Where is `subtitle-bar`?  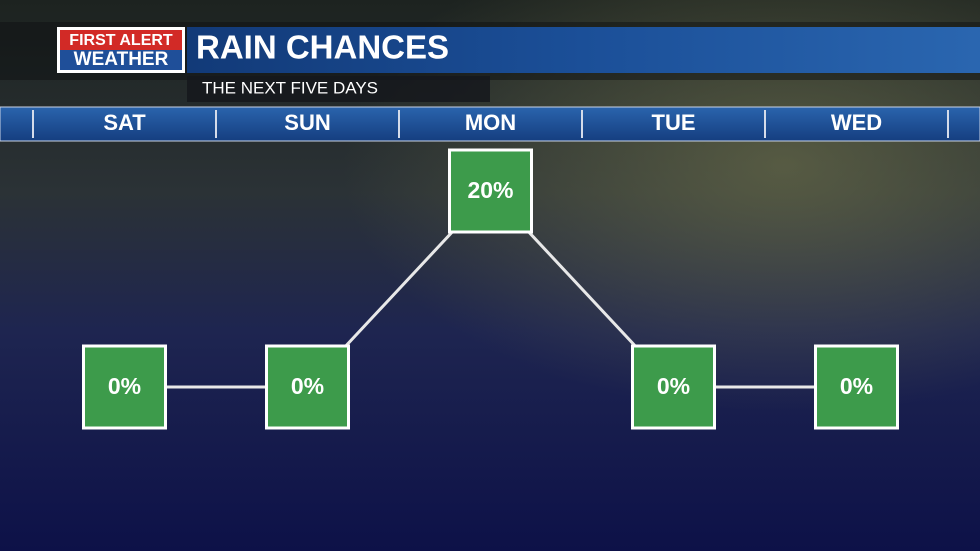
subtitle-bar is located at coordinates (338, 89).